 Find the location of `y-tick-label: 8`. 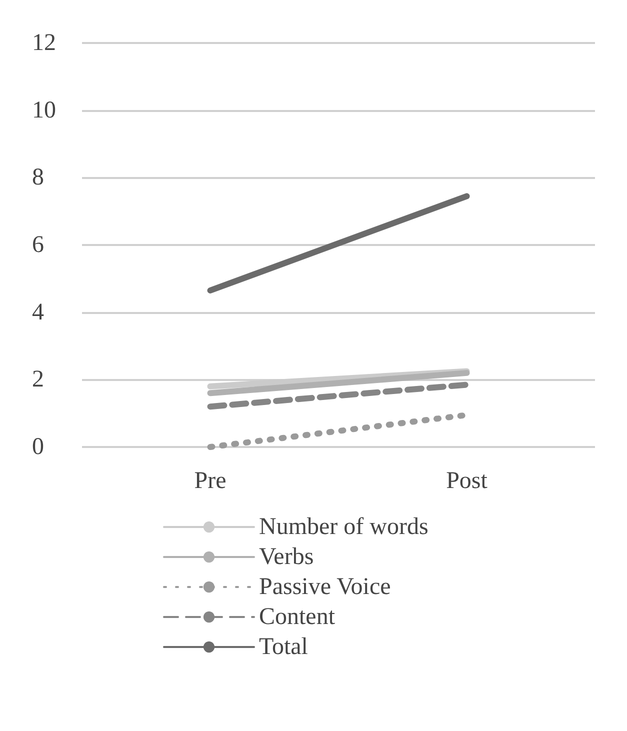

y-tick-label: 8 is located at coordinates (38, 177).